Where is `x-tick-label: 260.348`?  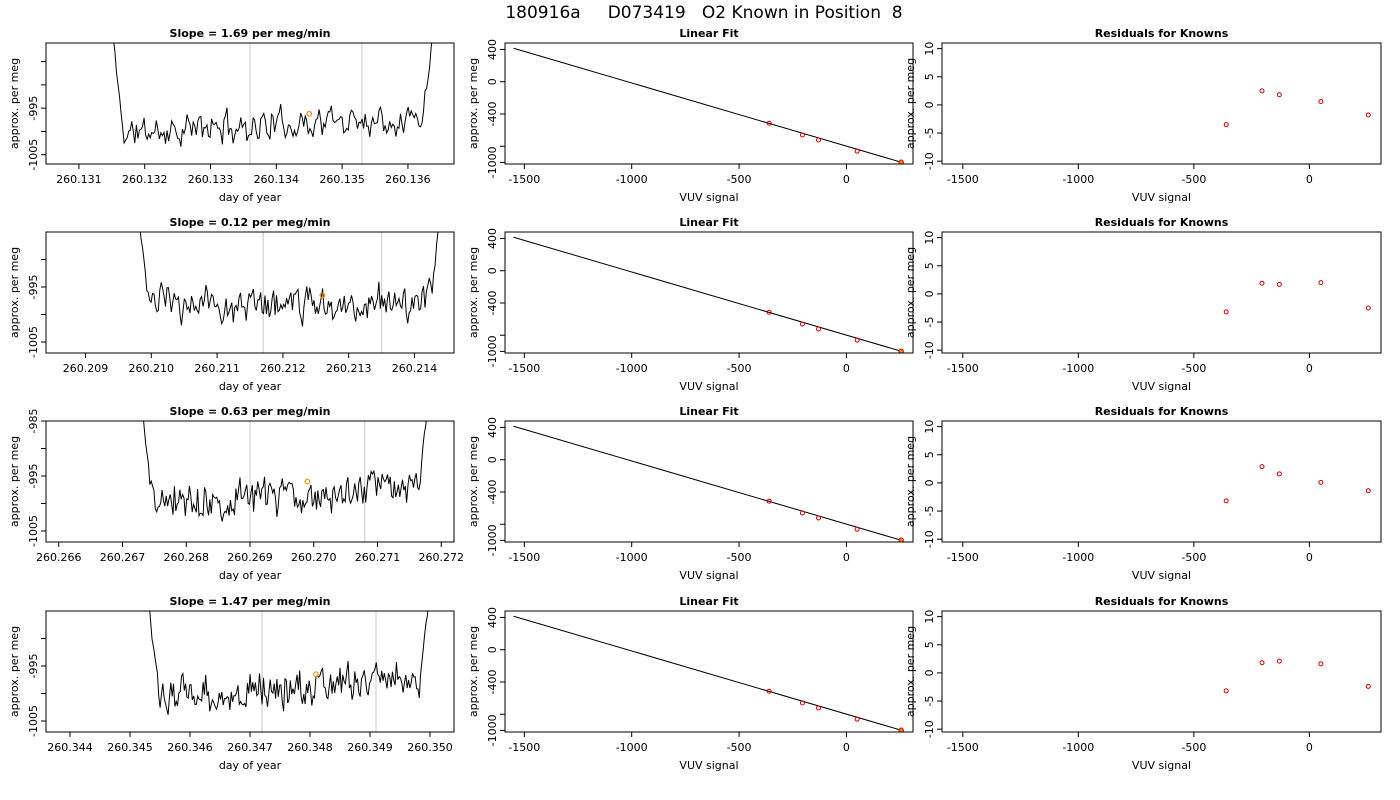
x-tick-label: 260.348 is located at coordinates (310, 747).